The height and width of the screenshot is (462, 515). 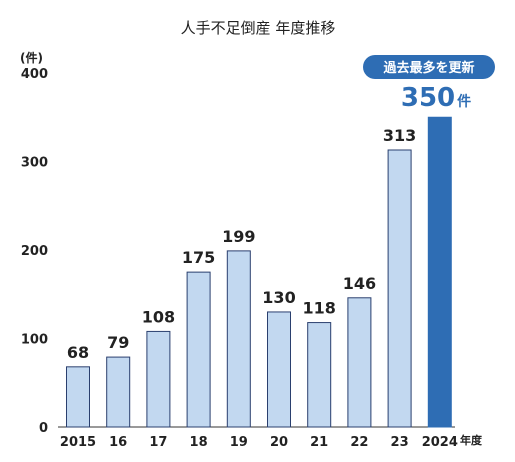 What do you see at coordinates (198, 257) in the screenshot?
I see `data-label: 175` at bounding box center [198, 257].